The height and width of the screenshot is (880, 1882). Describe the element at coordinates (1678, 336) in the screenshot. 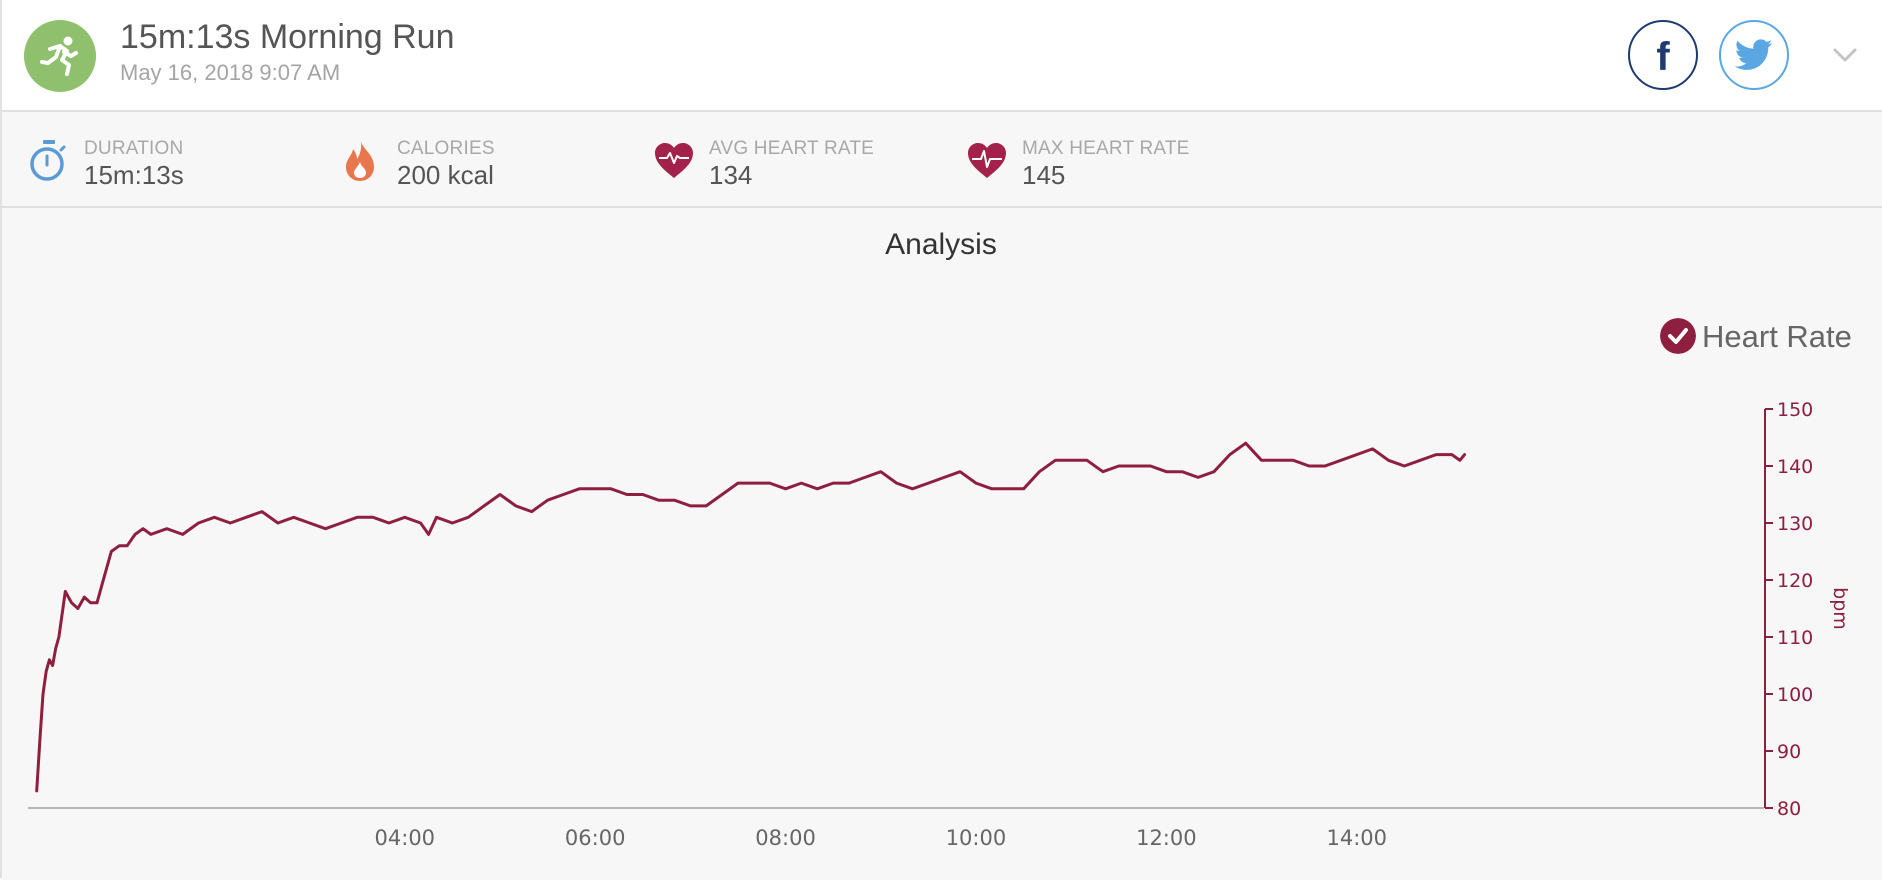

I see `checkmark-icon` at that location.